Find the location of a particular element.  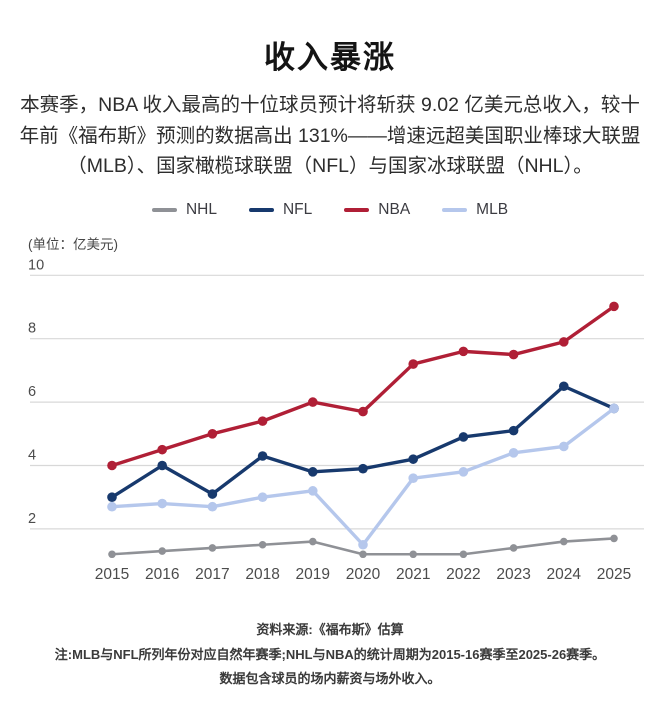

x-tick-label: 2019 is located at coordinates (313, 574).